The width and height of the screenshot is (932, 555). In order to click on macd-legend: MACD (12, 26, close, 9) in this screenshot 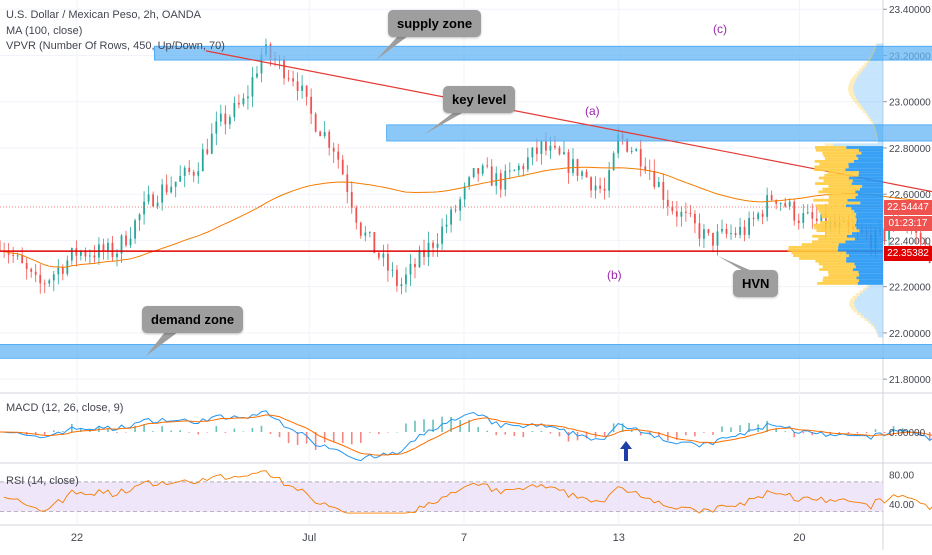, I will do `click(64, 408)`.